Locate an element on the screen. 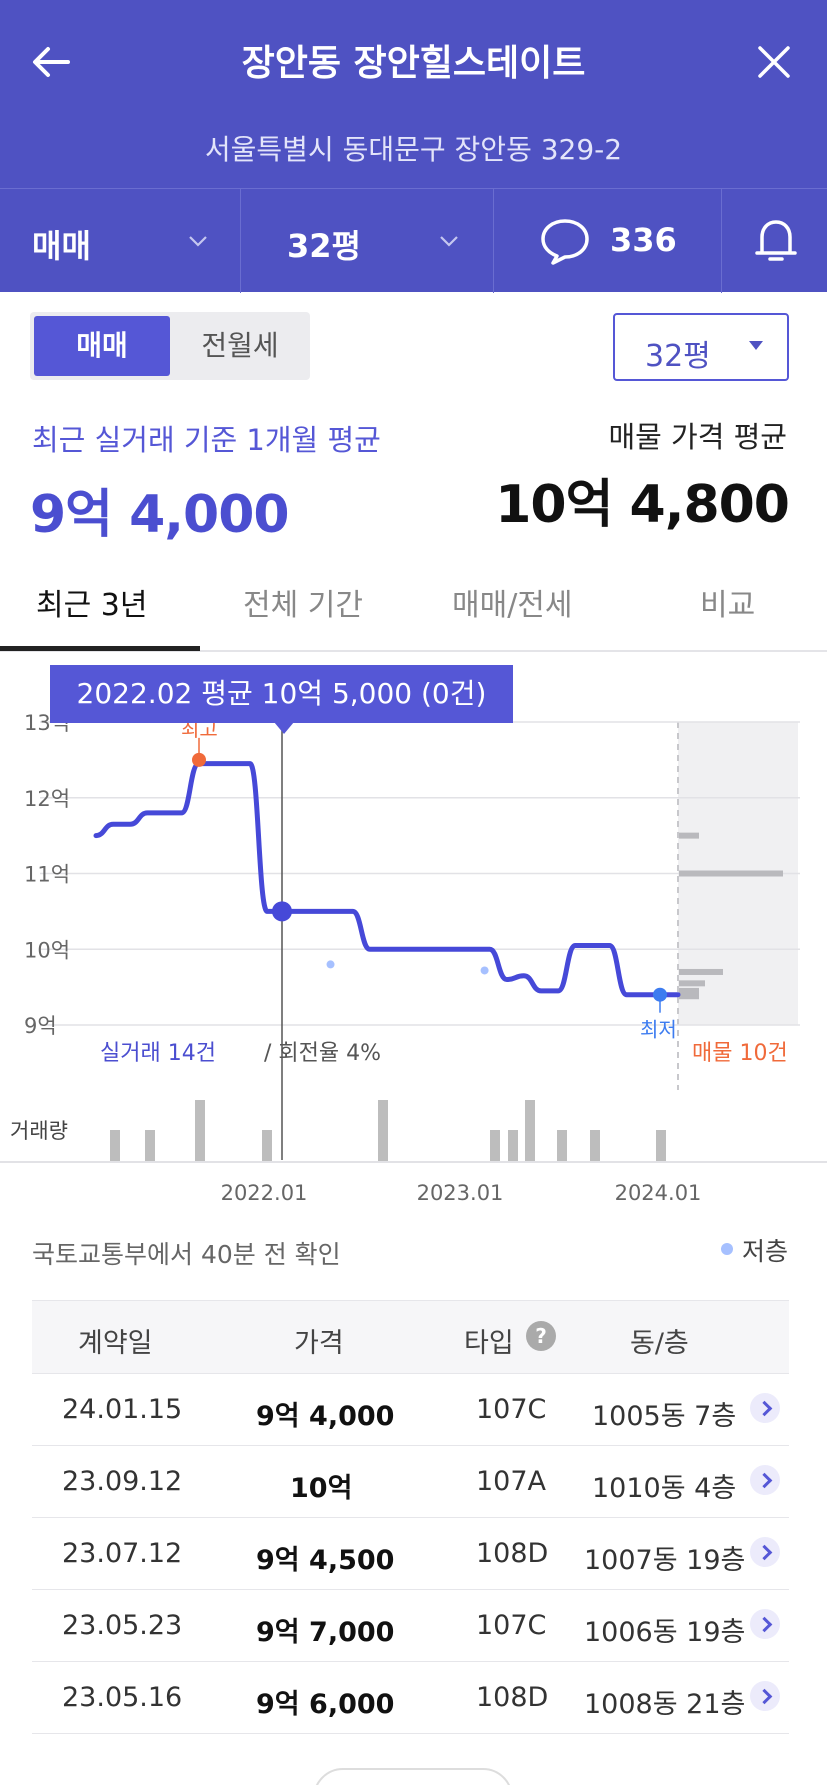  row-date: 24.01.15 is located at coordinates (122, 1409).